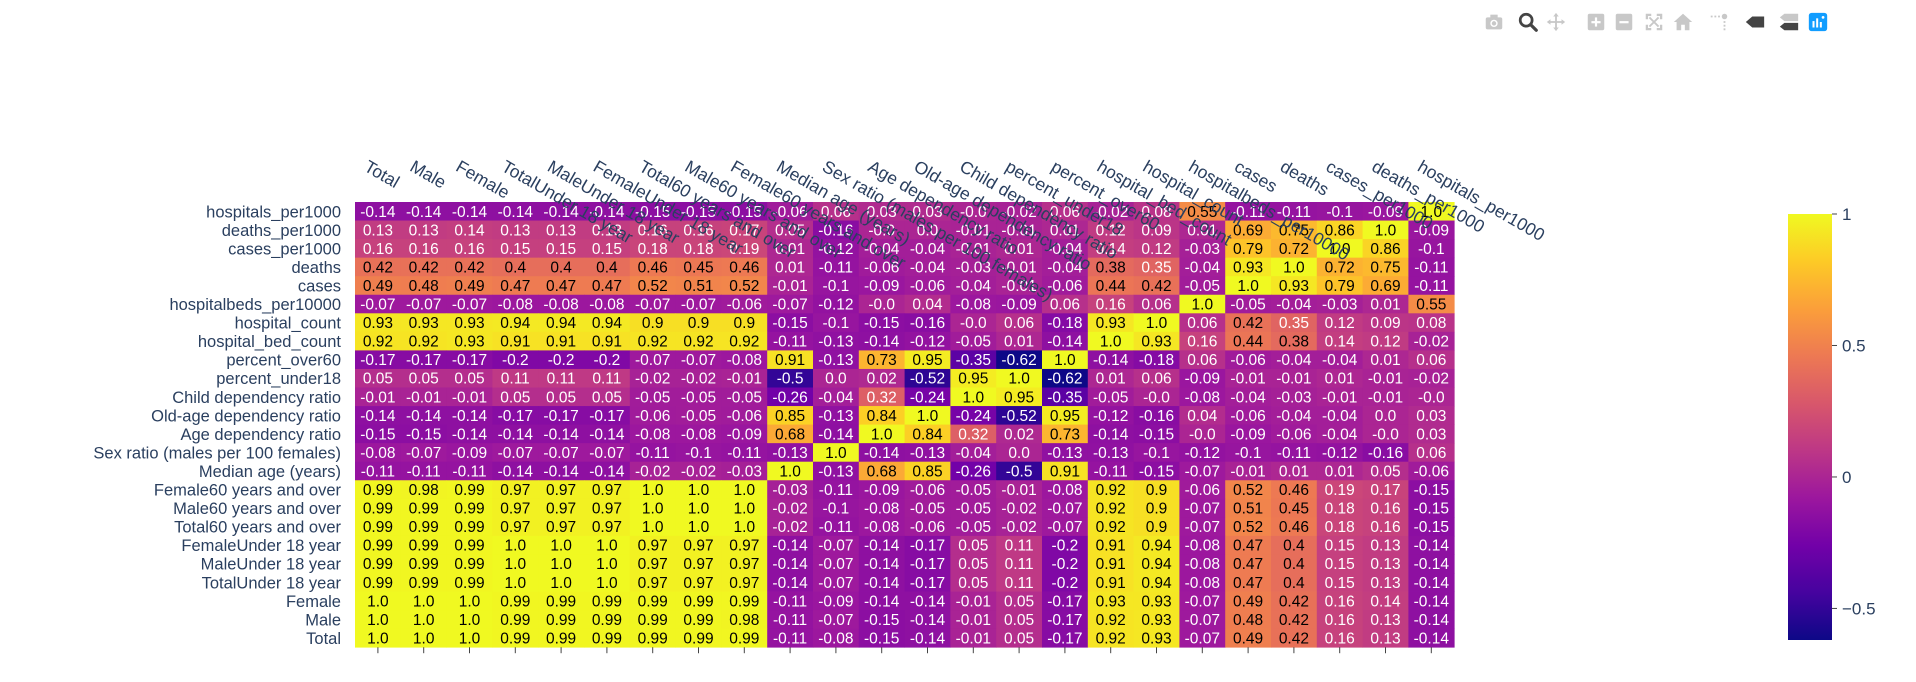 This screenshot has height=682, width=1916. What do you see at coordinates (652, 212) in the screenshot?
I see `cell-value-label: -0.15` at bounding box center [652, 212].